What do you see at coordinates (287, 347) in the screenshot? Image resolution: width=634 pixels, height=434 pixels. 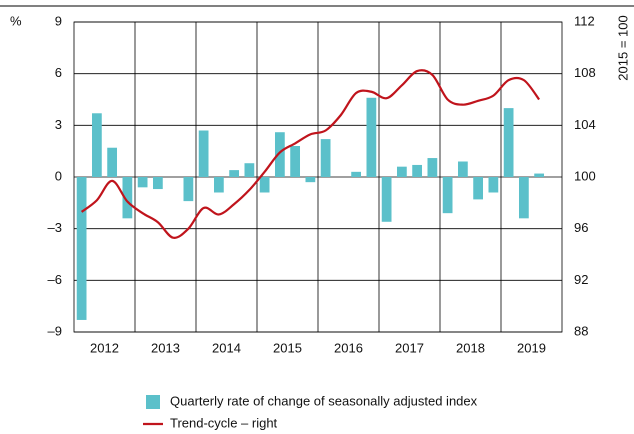 I see `x-tick-label: 2015` at bounding box center [287, 347].